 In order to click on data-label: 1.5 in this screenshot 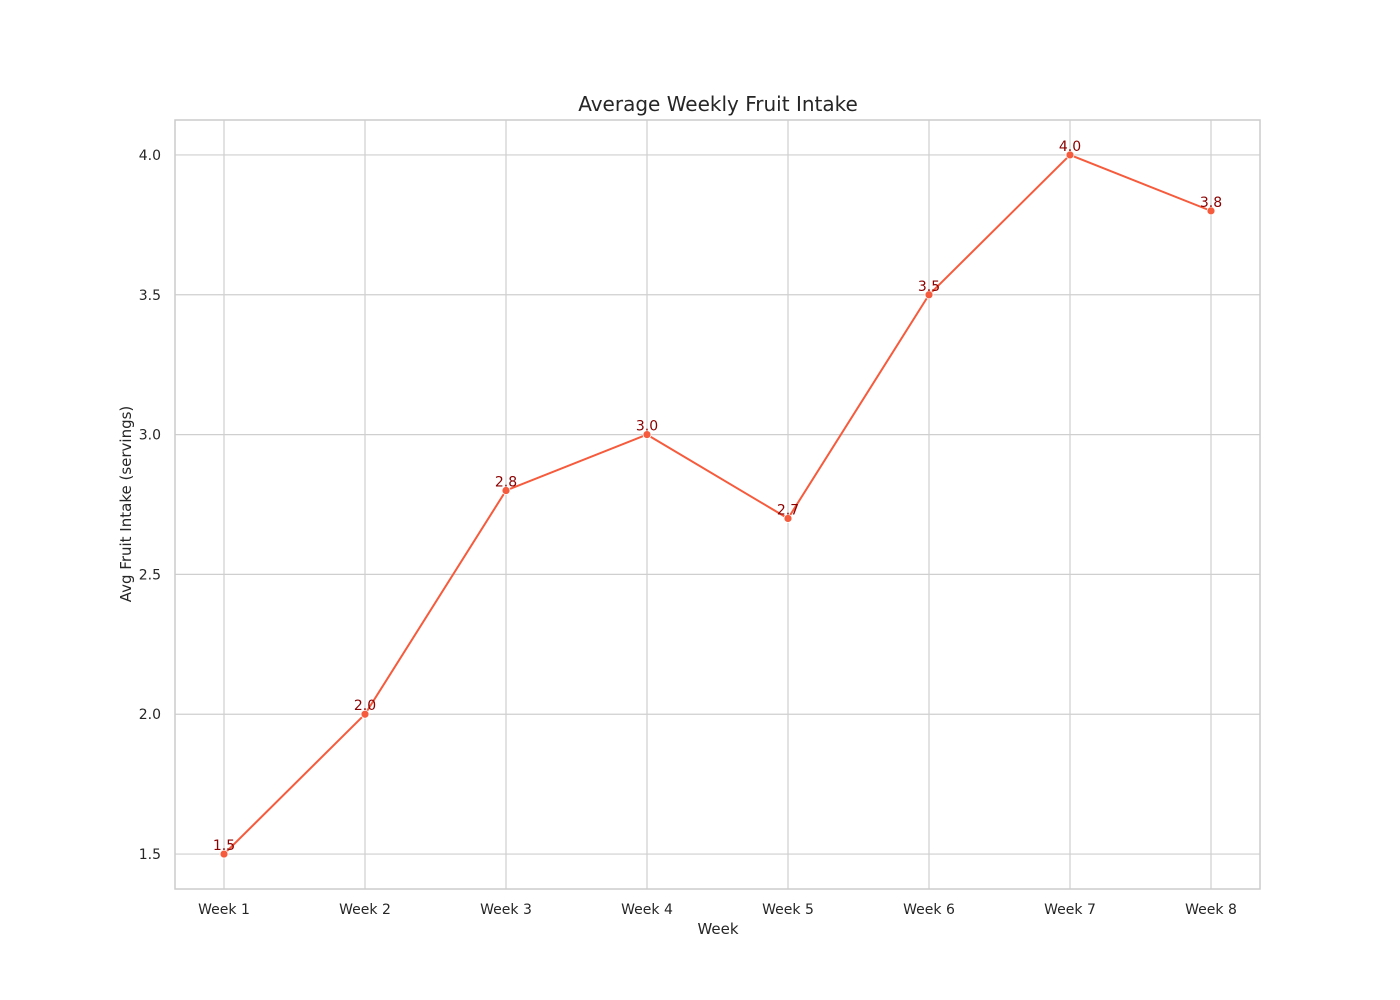, I will do `click(224, 846)`.